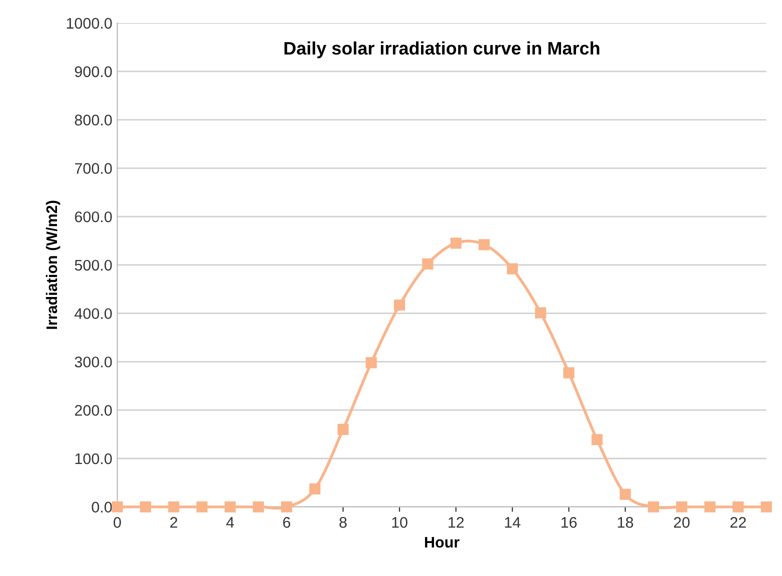 The width and height of the screenshot is (782, 576). Describe the element at coordinates (442, 542) in the screenshot. I see `x-axis-title: Hour` at that location.